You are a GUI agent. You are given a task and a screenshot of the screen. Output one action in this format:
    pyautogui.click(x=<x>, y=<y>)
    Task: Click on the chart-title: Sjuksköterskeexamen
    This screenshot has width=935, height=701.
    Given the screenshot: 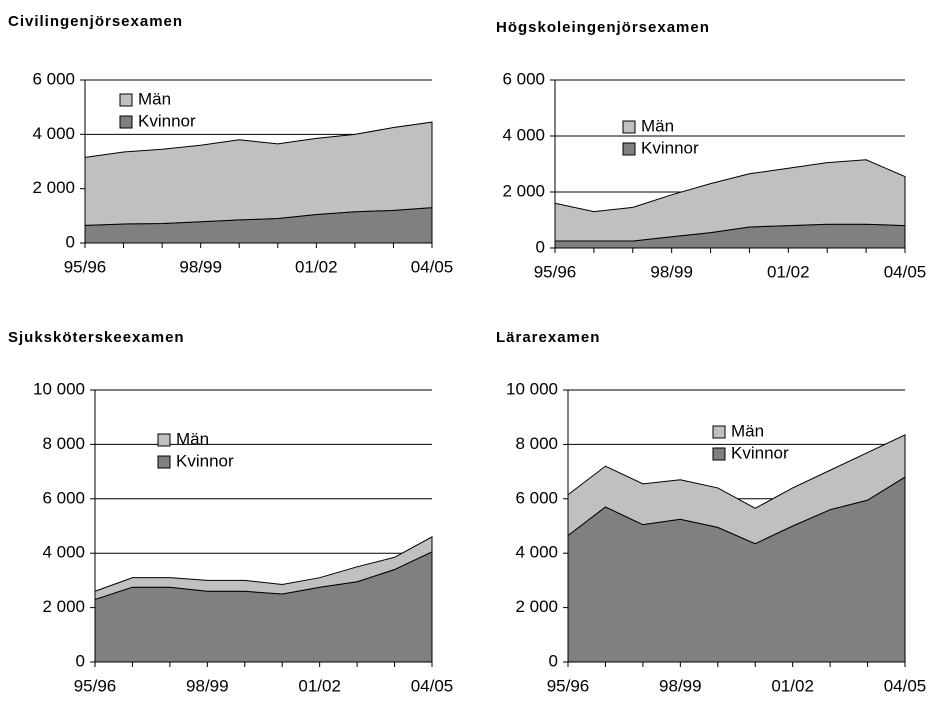 What is the action you would take?
    pyautogui.click(x=96, y=337)
    